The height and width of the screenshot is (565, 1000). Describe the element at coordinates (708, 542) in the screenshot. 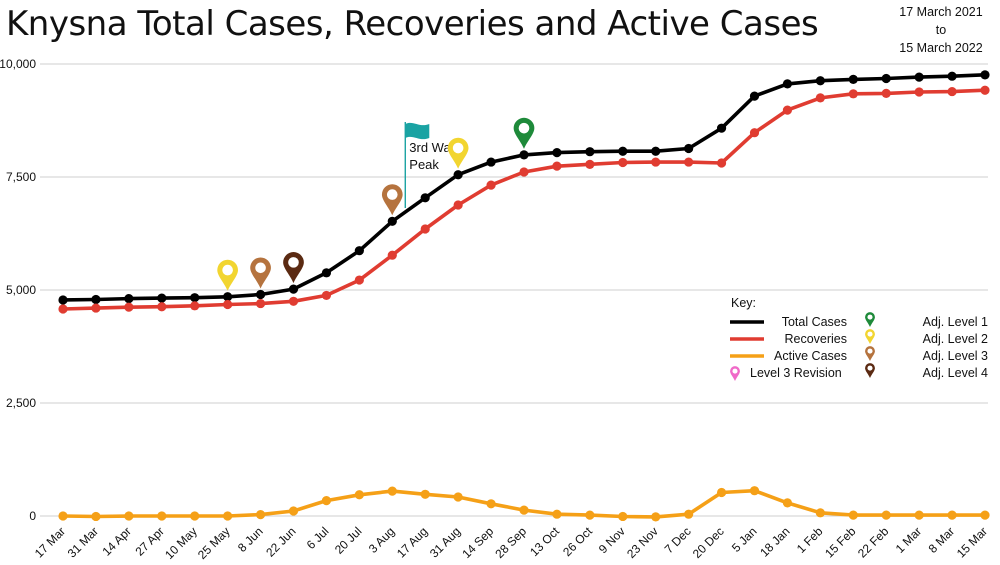

I see `x-tick-label: 20 Dec` at that location.